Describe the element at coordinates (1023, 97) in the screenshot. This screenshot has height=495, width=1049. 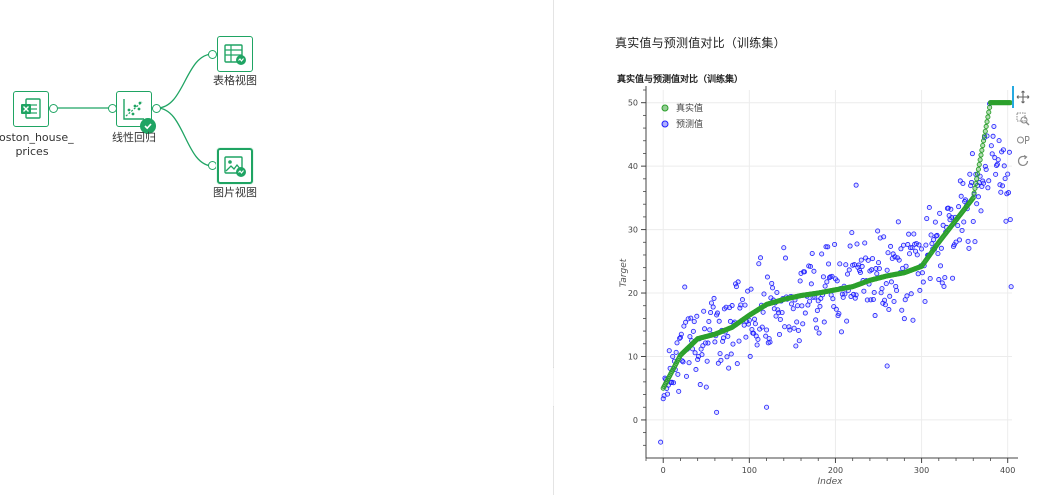
I see `pan-icon` at that location.